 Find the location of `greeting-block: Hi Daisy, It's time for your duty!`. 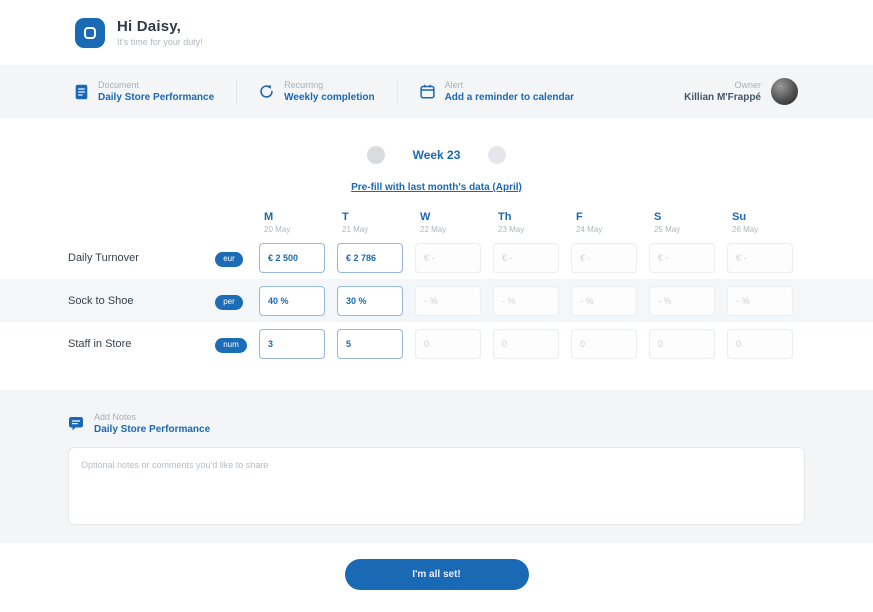

greeting-block: Hi Daisy, It's time for your duty! is located at coordinates (160, 32).